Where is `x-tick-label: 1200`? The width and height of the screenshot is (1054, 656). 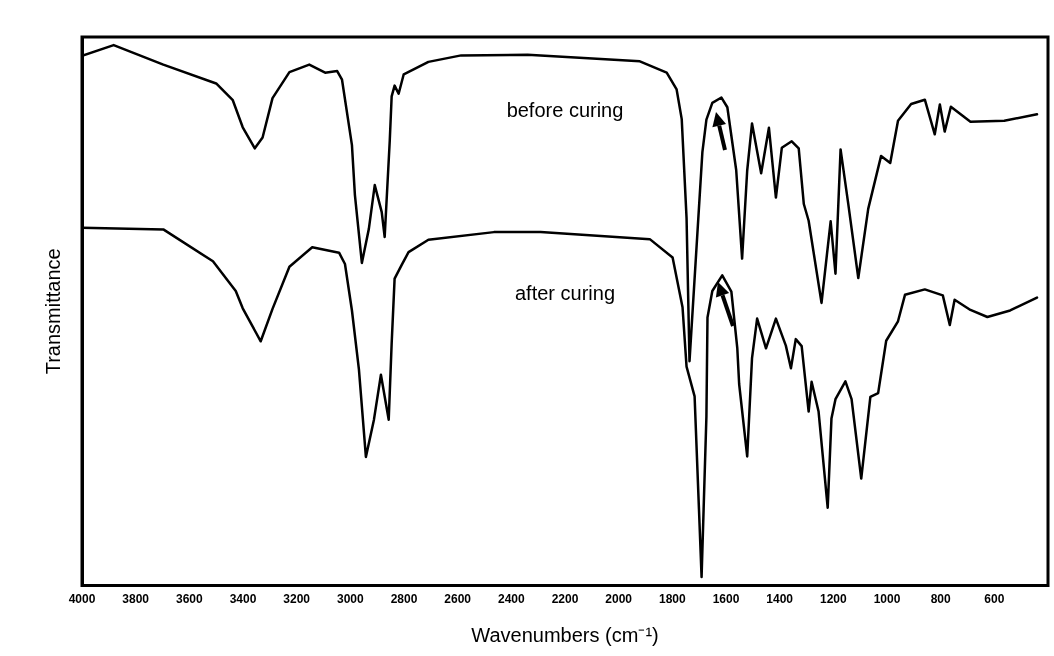
x-tick-label: 1200 is located at coordinates (833, 599).